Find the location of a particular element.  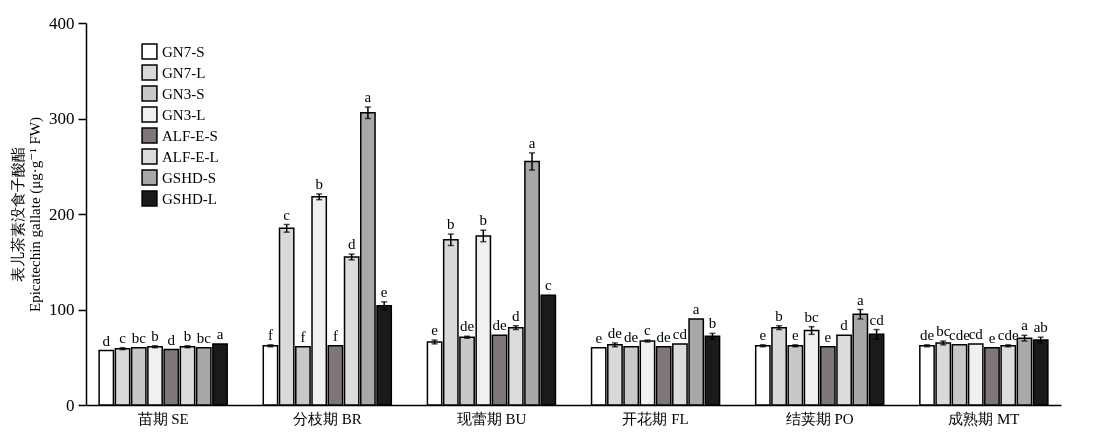

x-tick-label: 开花期 FL is located at coordinates (655, 418).